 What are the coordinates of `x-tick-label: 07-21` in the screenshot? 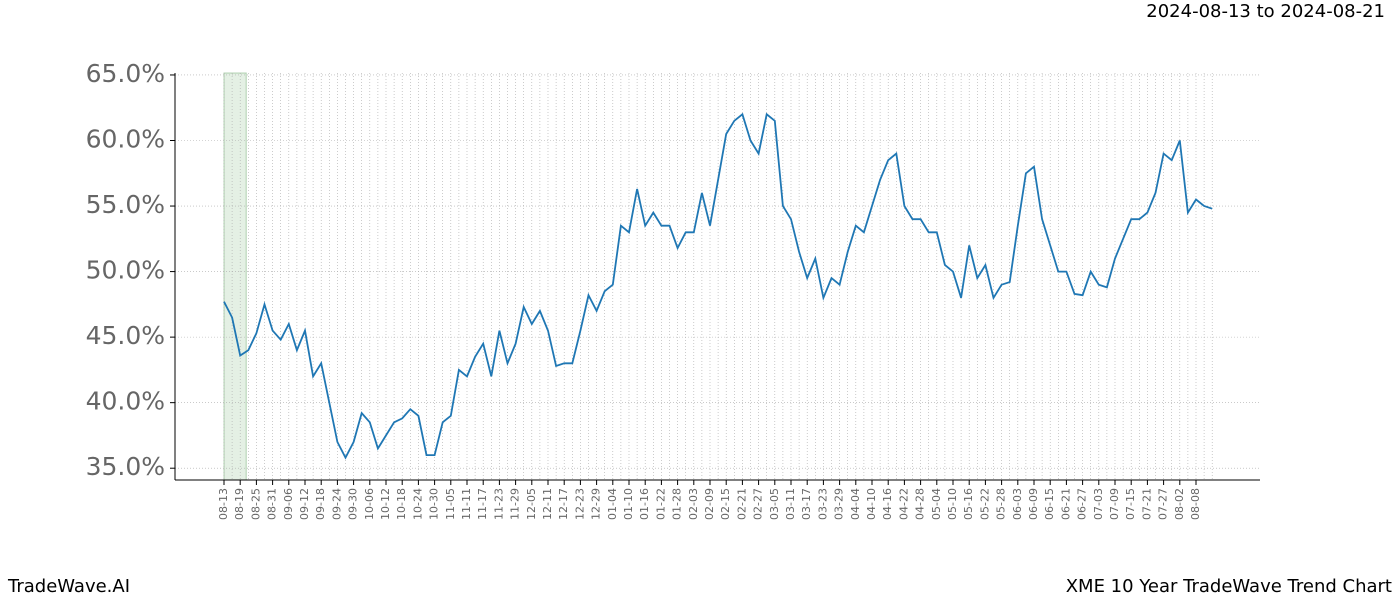 It's located at (1146, 504).